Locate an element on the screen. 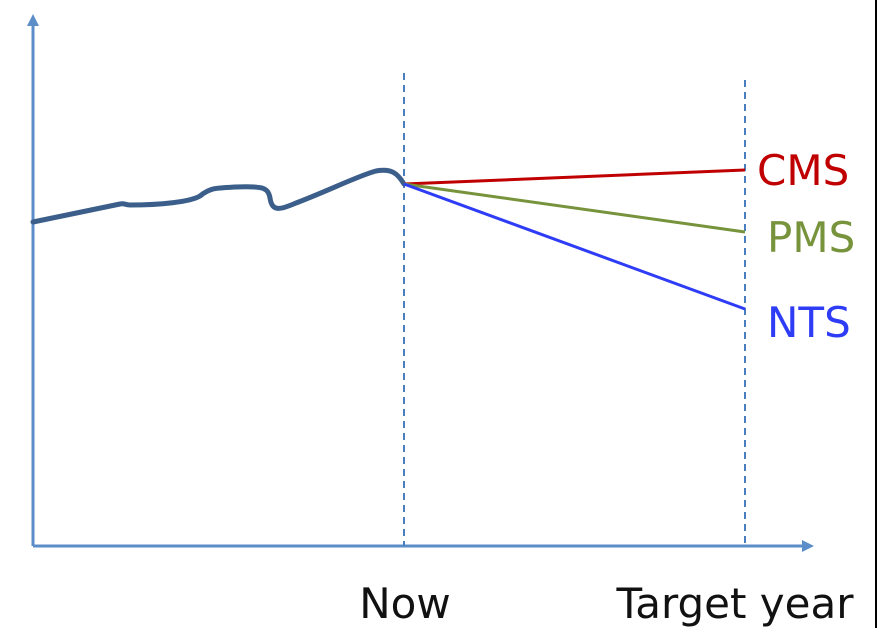 This screenshot has height=628, width=883. history-line is located at coordinates (218, 196).